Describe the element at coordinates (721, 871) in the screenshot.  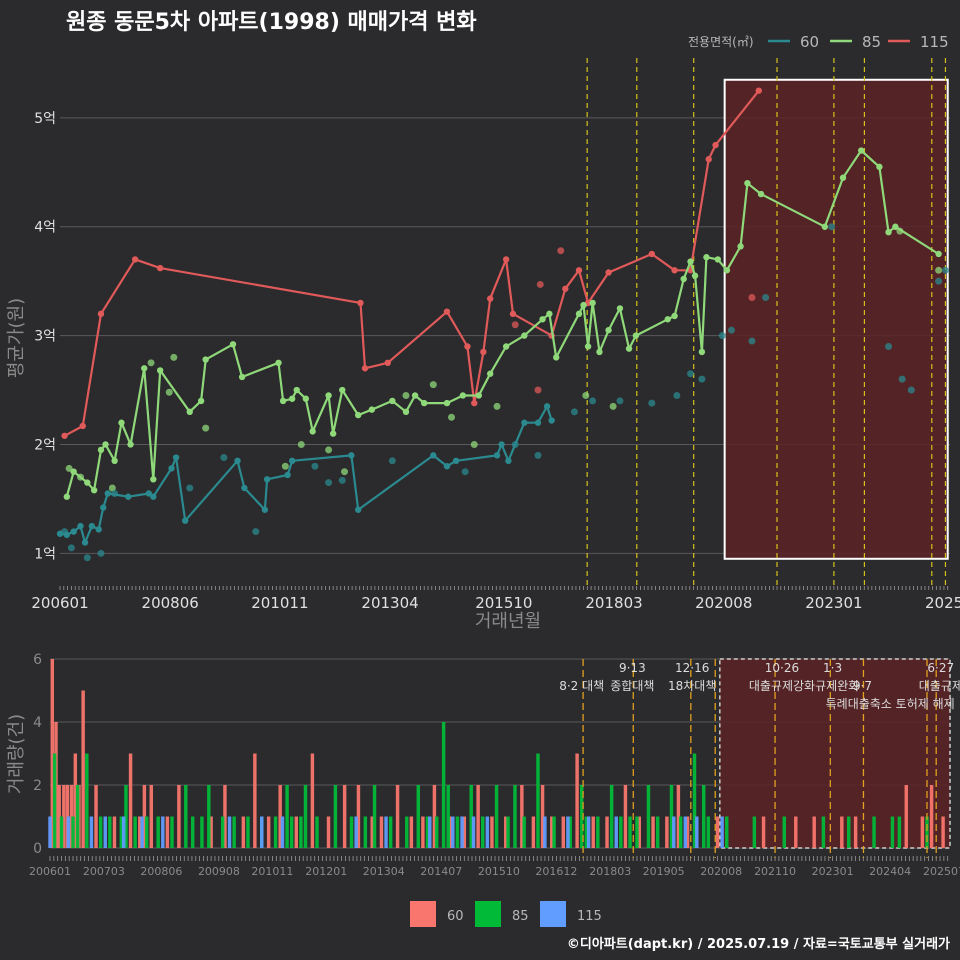
I see `bar-x-tick-label: 202008` at that location.